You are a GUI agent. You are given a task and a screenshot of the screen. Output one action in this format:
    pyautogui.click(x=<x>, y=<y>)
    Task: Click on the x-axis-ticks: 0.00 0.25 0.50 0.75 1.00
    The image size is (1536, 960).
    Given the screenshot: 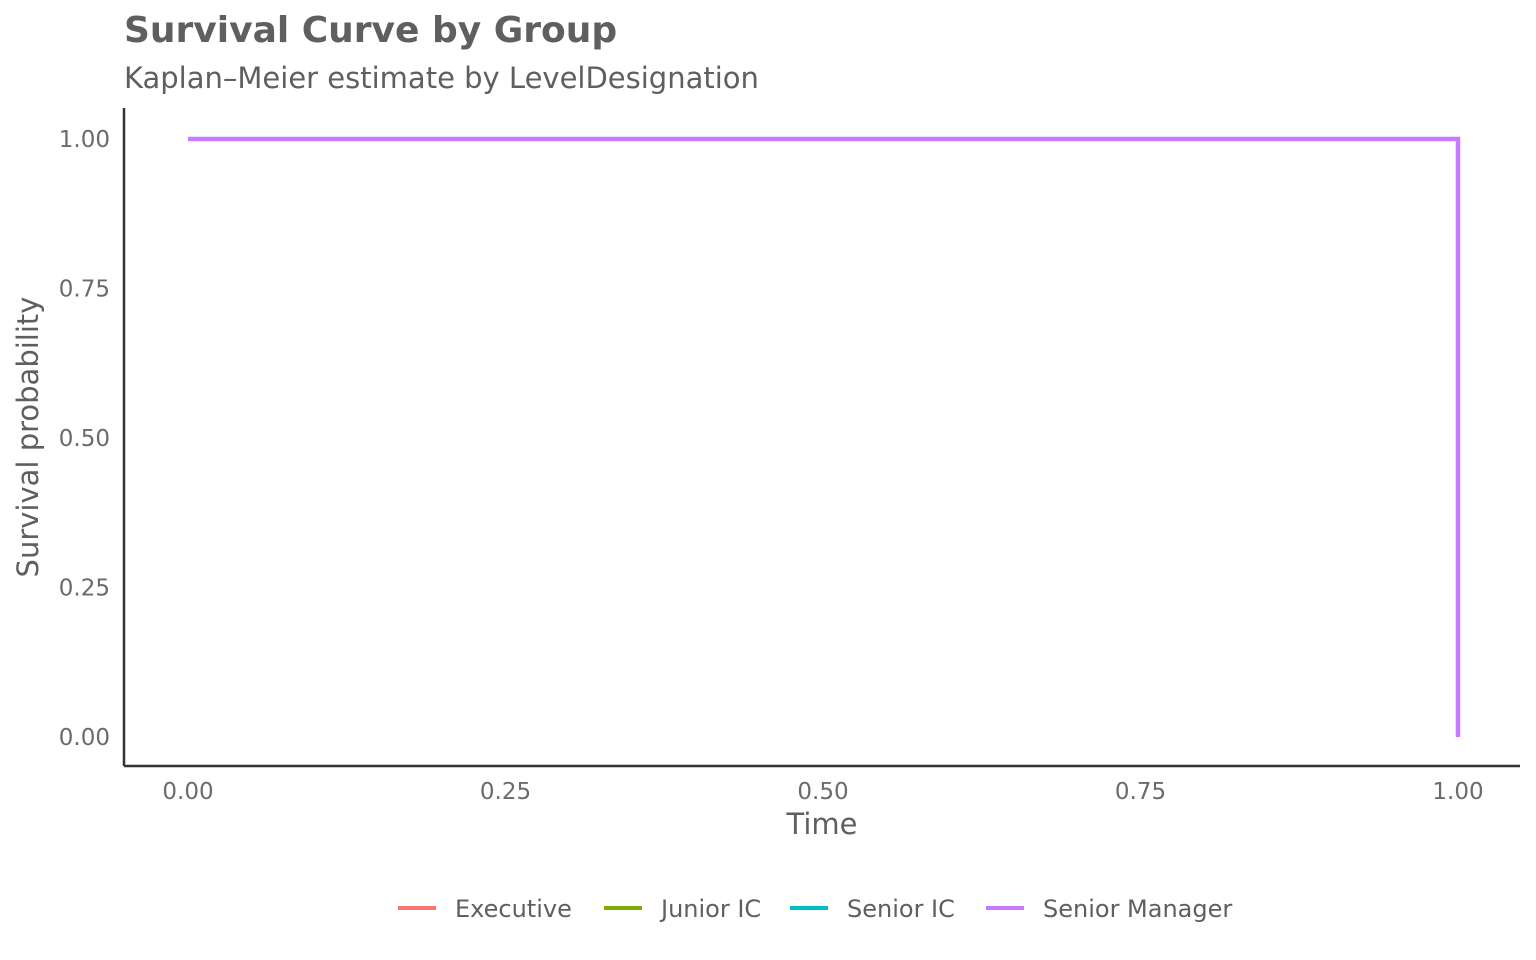 What is the action you would take?
    pyautogui.click(x=822, y=792)
    